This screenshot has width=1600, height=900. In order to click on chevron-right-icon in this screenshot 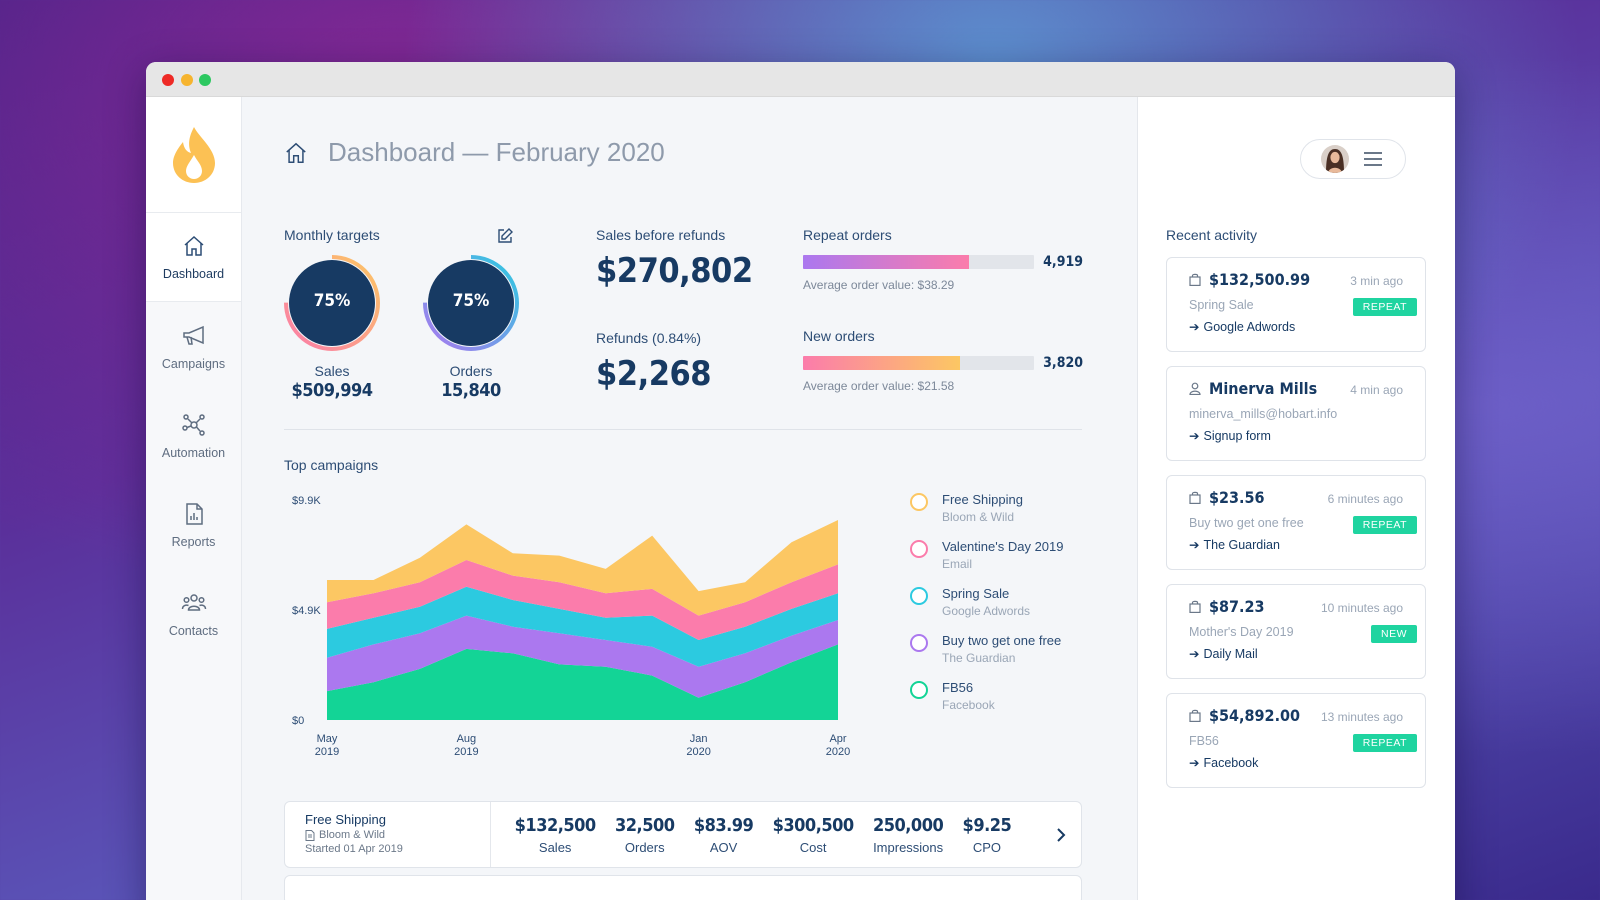, I will do `click(1061, 835)`.